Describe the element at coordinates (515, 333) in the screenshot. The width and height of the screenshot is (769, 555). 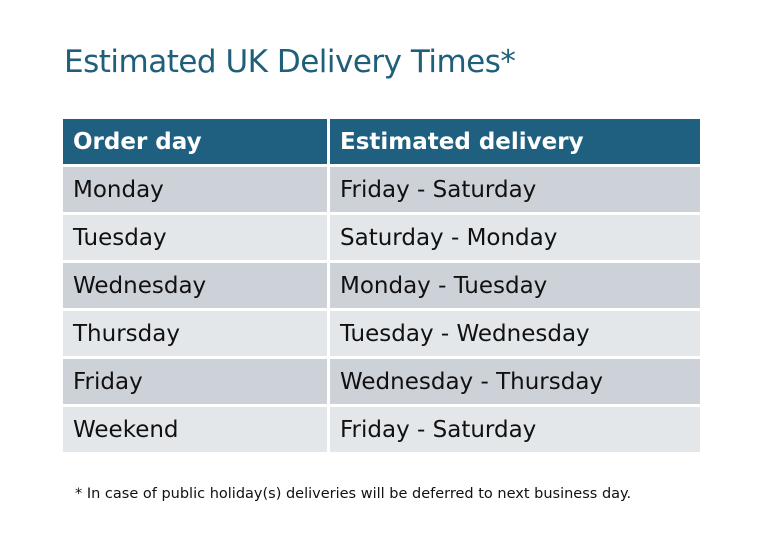
I see `delivery-cell: Tuesday - Wednesday` at that location.